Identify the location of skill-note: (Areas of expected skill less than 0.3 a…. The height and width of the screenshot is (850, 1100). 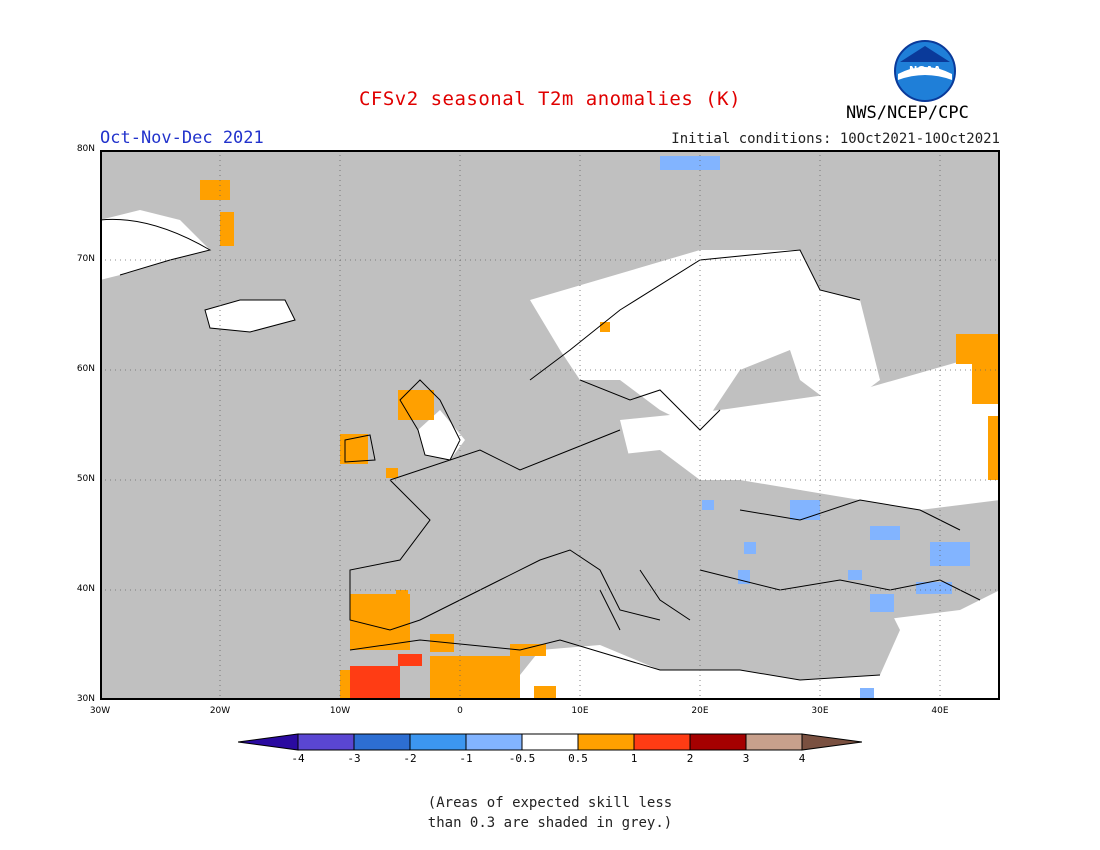
(550, 813).